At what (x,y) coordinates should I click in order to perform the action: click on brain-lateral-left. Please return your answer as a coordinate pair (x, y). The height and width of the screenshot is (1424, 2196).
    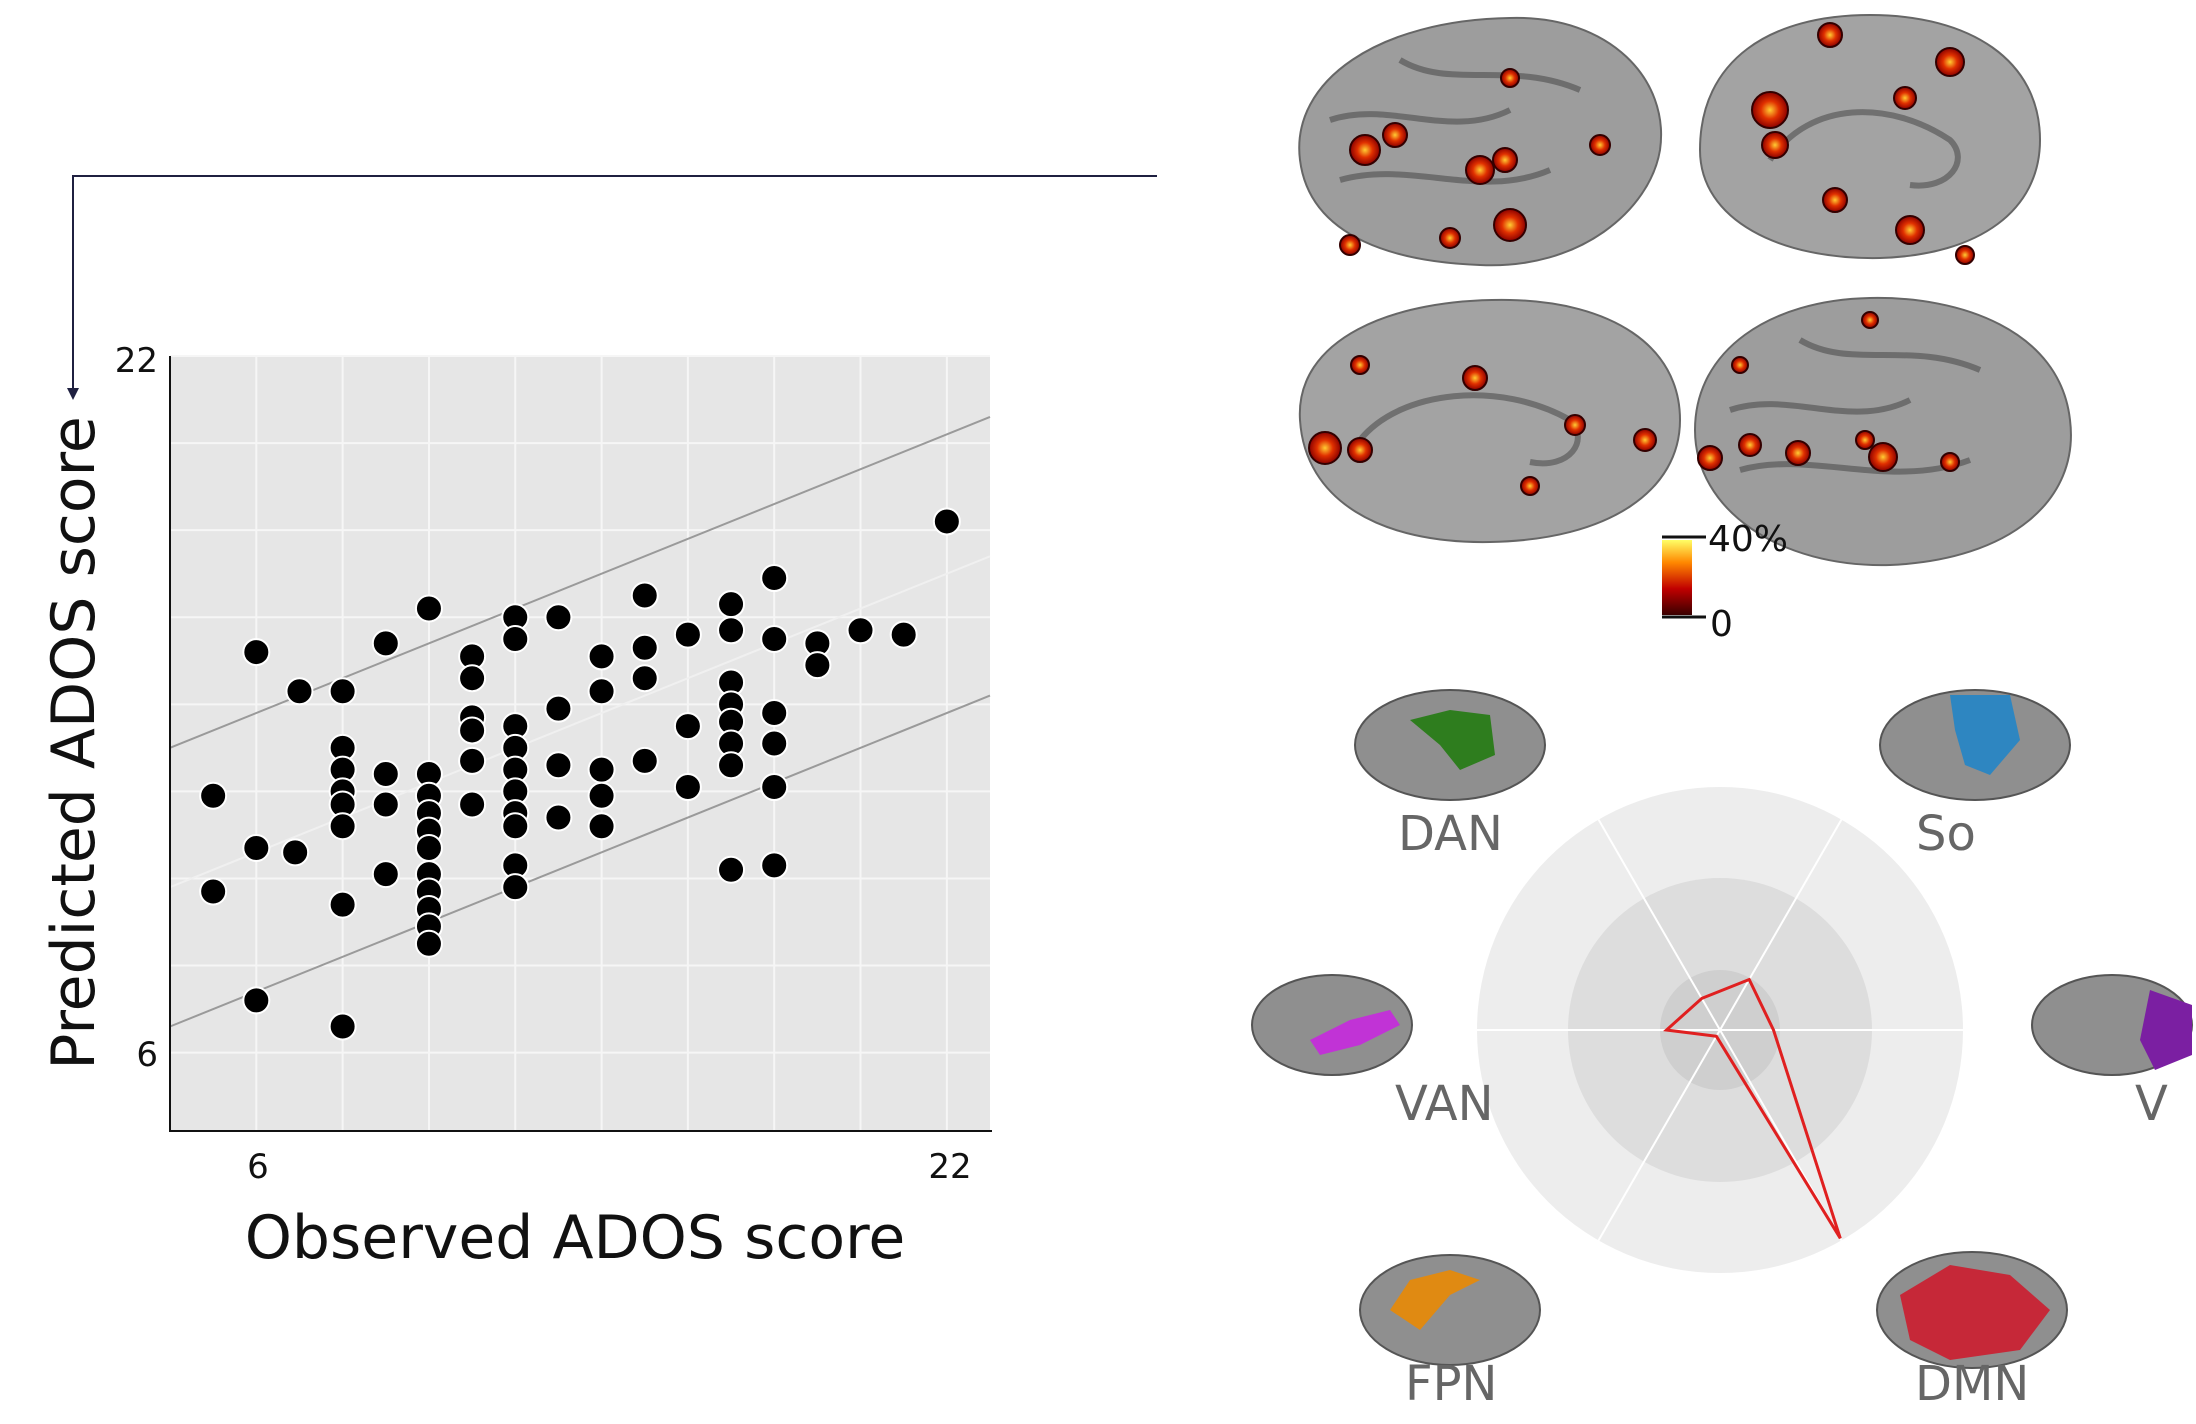
    Looking at the image, I should click on (1480, 141).